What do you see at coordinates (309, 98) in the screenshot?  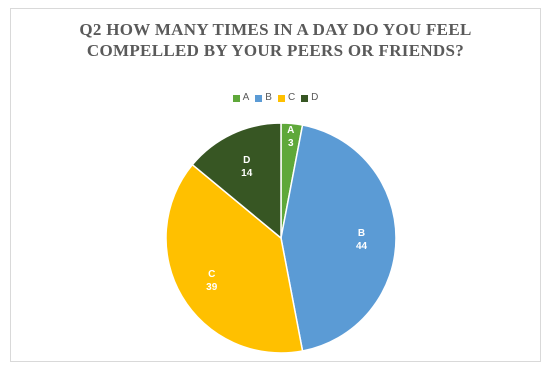 I see `legend-item-d: D` at bounding box center [309, 98].